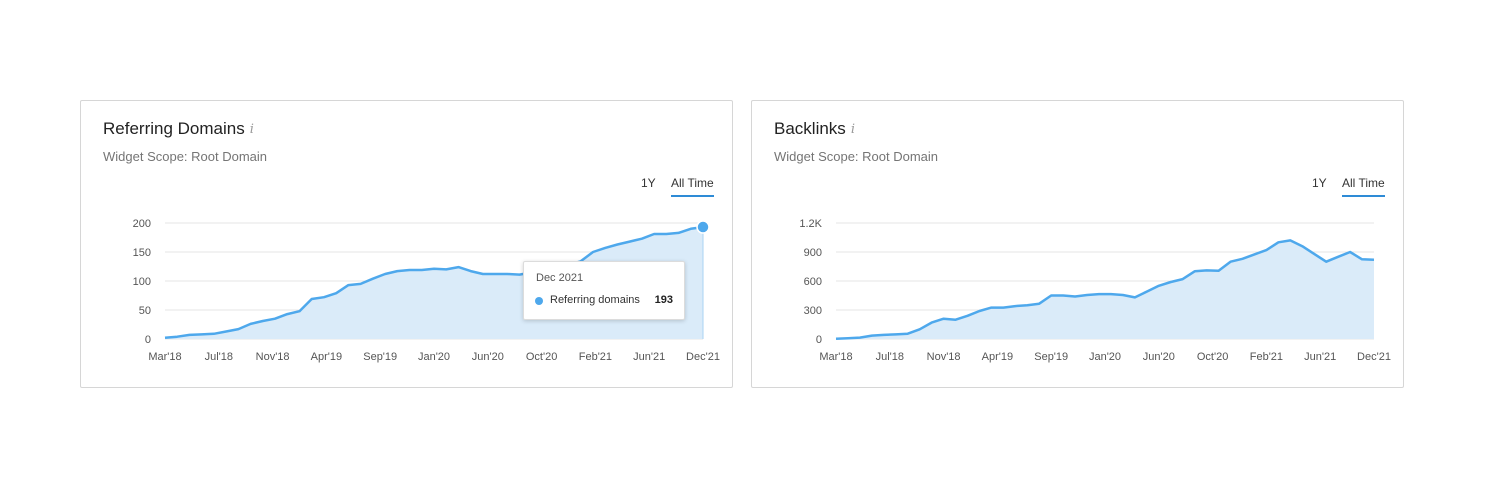 Image resolution: width=1500 pixels, height=490 pixels. What do you see at coordinates (142, 282) in the screenshot?
I see `y-tick-label: 100` at bounding box center [142, 282].